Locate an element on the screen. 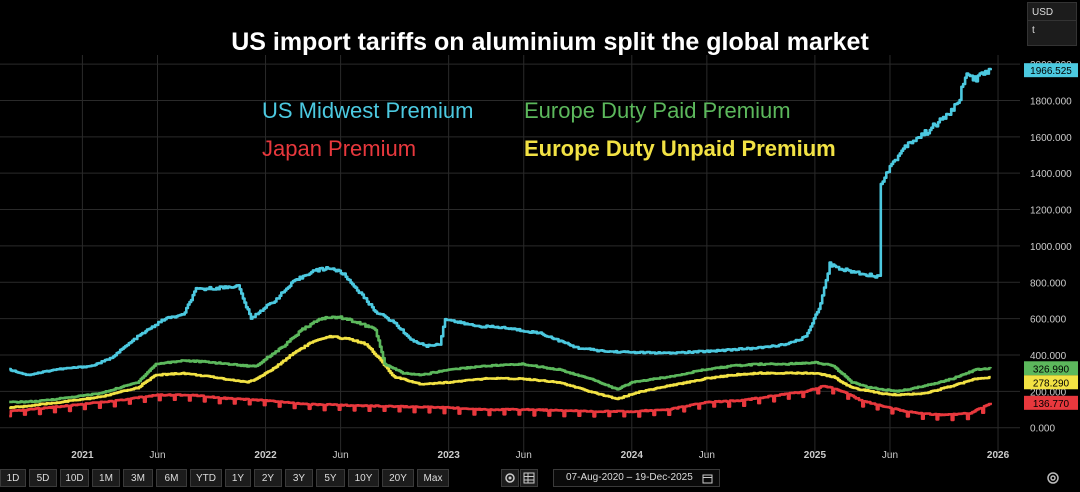 Image resolution: width=1080 pixels, height=492 pixels. y-tick-label: 1600.000 is located at coordinates (1051, 138).